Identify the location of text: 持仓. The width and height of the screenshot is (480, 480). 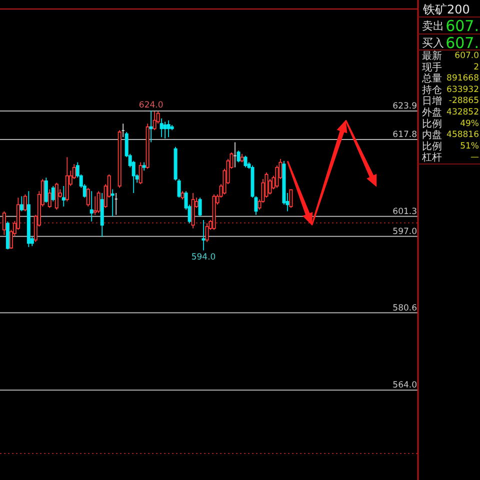
(432, 90).